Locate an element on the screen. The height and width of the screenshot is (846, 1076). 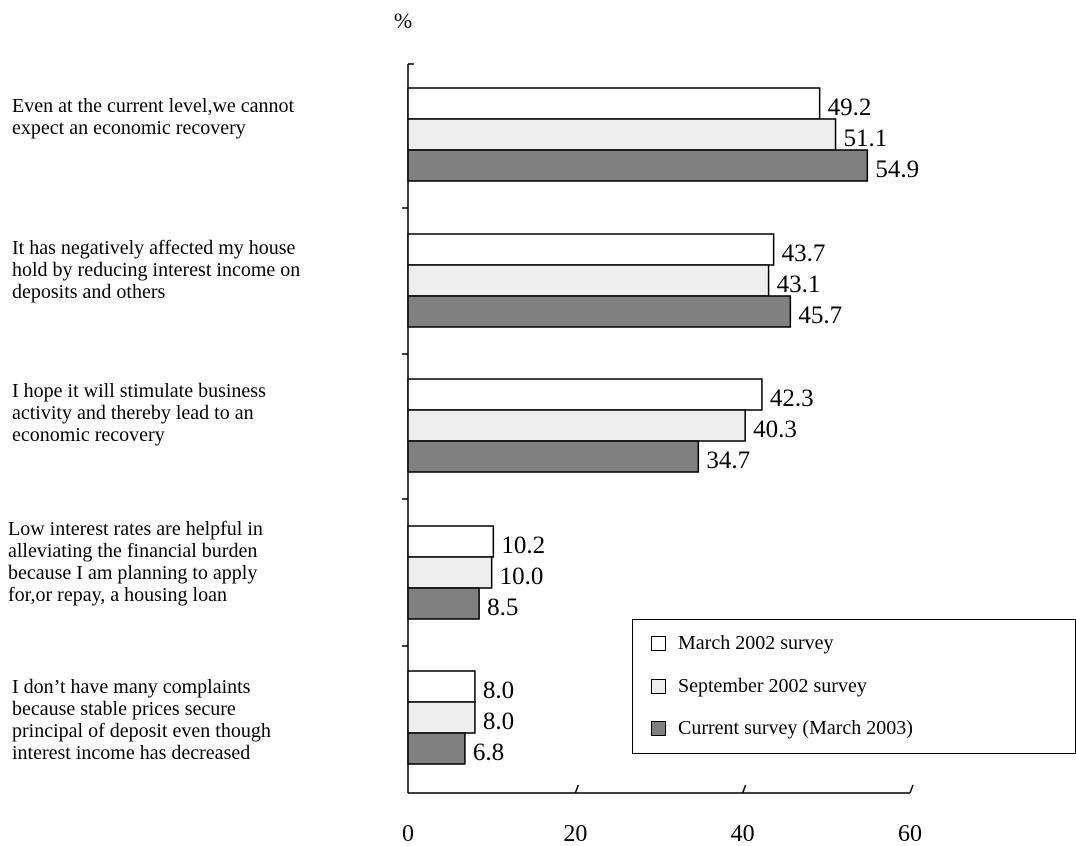
data-label: 8.5 is located at coordinates (502, 607).